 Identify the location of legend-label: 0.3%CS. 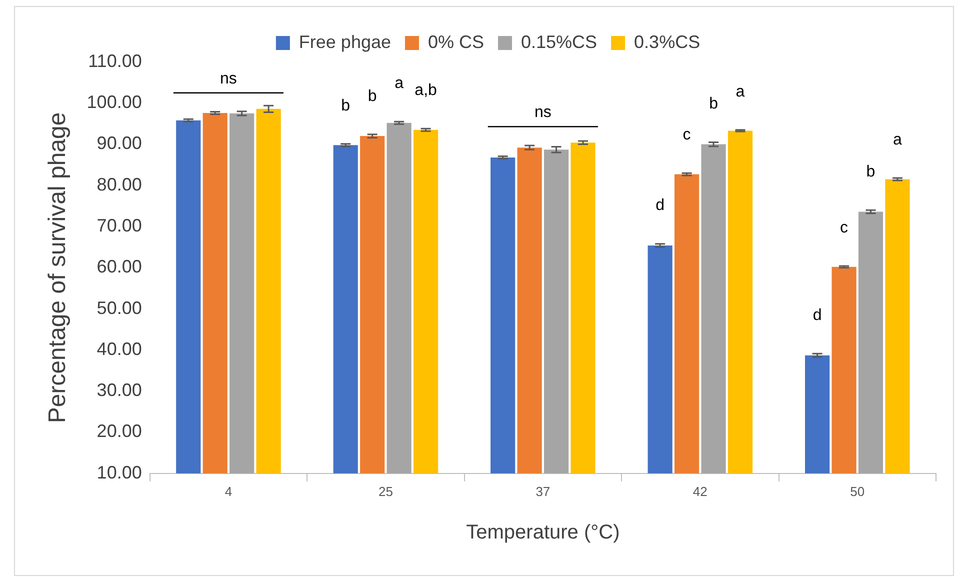
(667, 42).